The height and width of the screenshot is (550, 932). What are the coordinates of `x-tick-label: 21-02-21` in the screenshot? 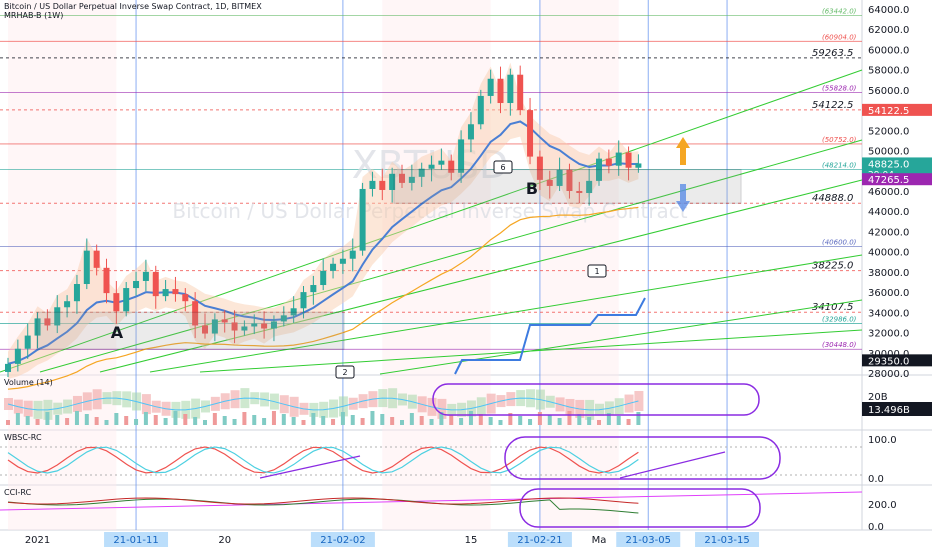 It's located at (539, 540).